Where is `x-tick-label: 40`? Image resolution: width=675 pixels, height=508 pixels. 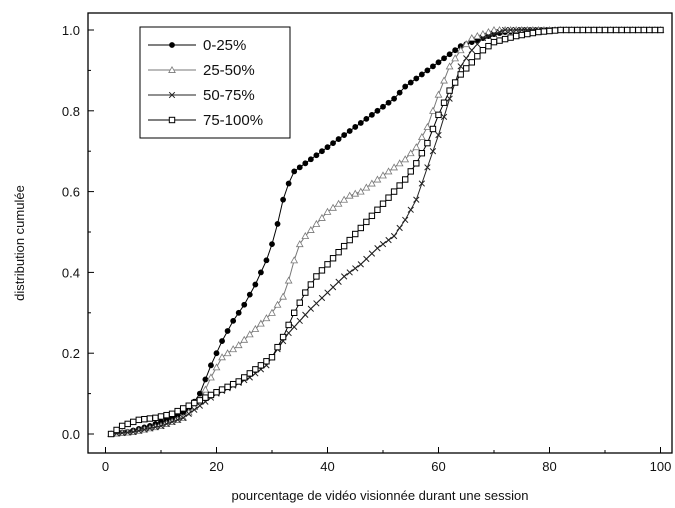
x-tick-label: 40 is located at coordinates (327, 466).